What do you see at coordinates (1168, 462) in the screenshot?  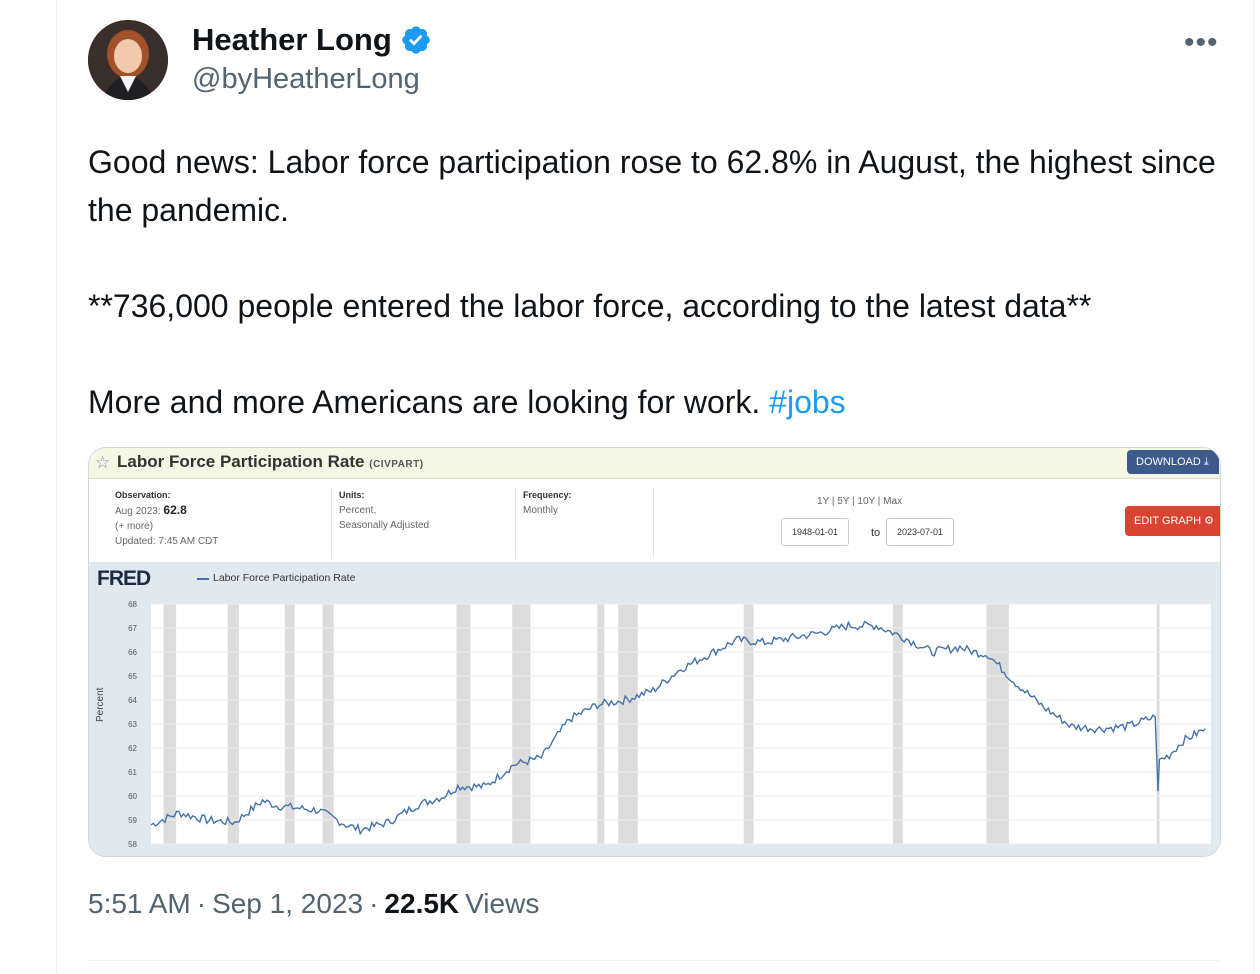 I see `download-label: DOWNLOAD` at bounding box center [1168, 462].